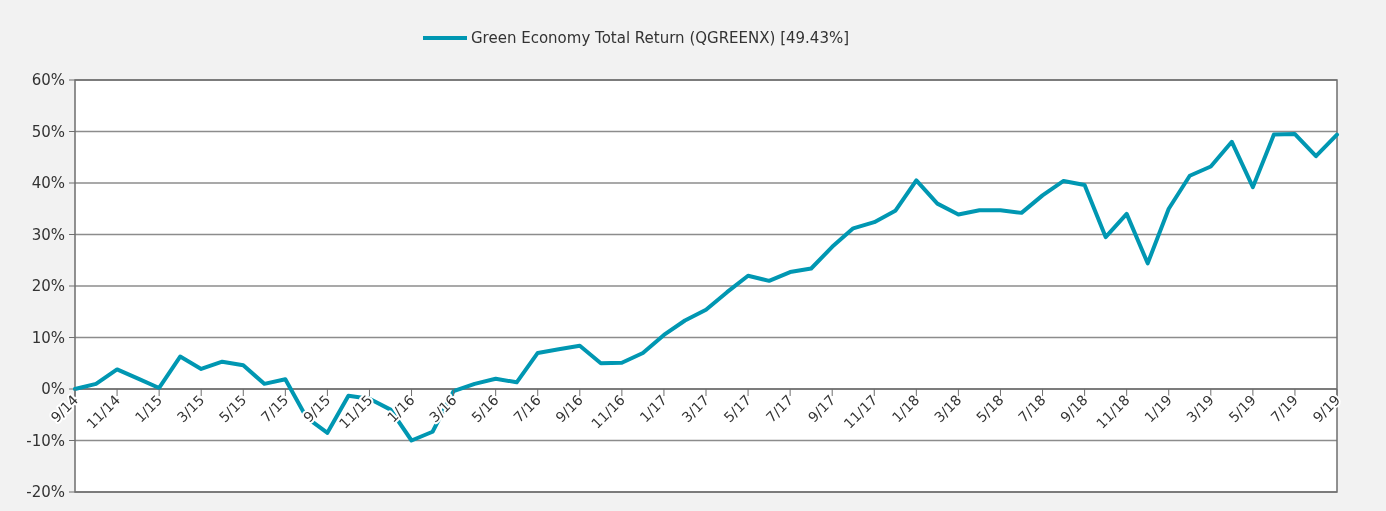  I want to click on y-tick-label: 10%, so click(48, 337).